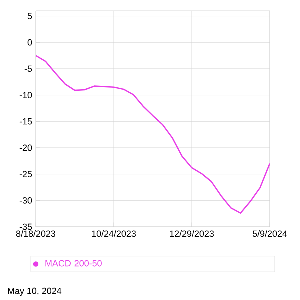  I want to click on x-tick-label: 12/29/2023, so click(192, 234).